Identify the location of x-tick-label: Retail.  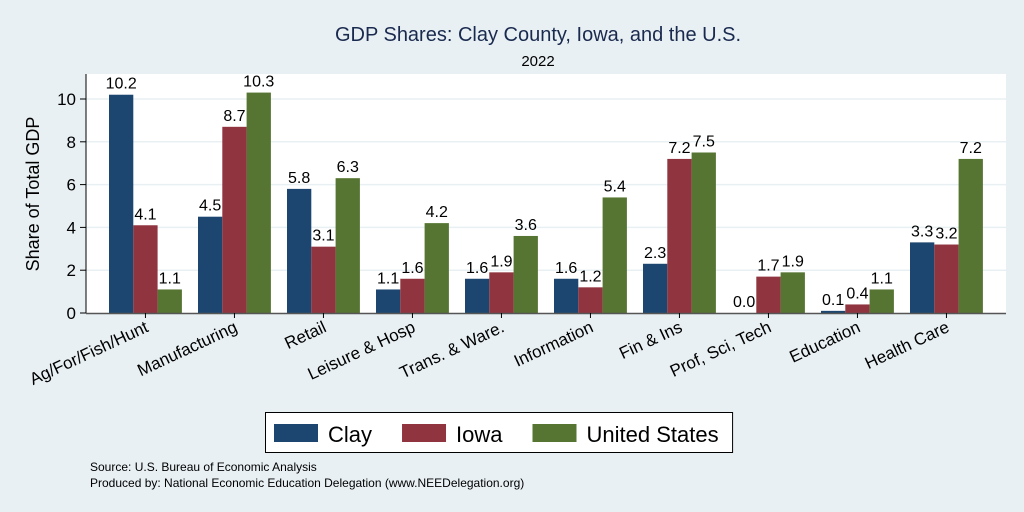
(305, 335).